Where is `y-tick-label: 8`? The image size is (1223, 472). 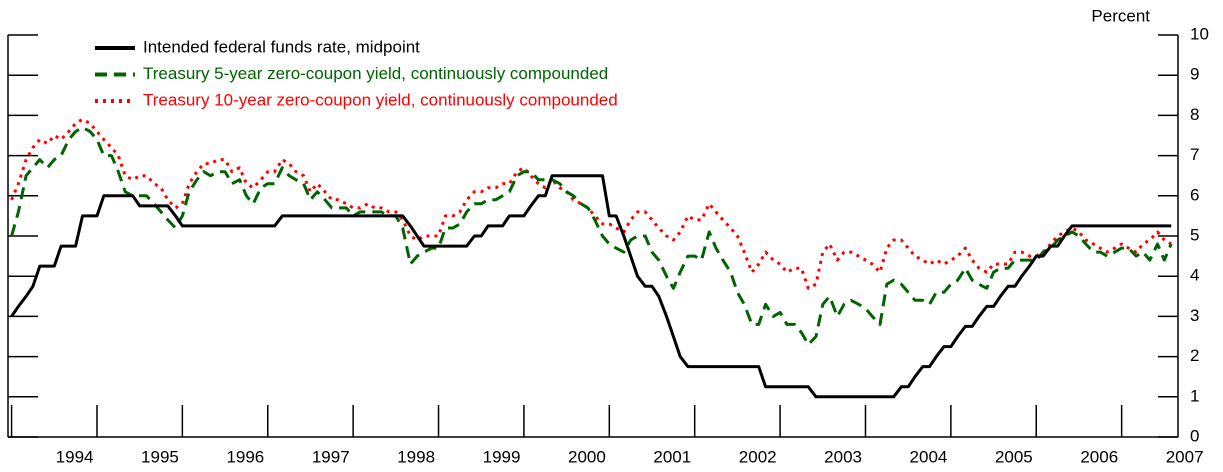
y-tick-label: 8 is located at coordinates (1194, 114).